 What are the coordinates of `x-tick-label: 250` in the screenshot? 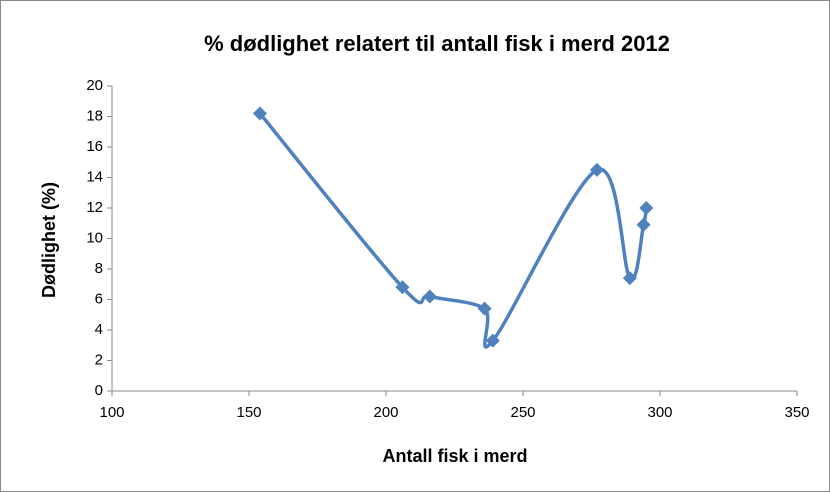 It's located at (522, 412).